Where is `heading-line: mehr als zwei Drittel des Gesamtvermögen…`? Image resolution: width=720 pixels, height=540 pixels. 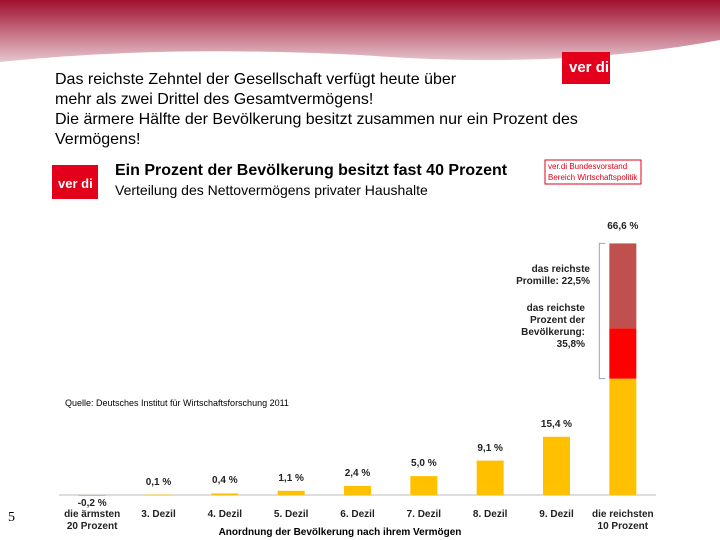
heading-line: mehr als zwei Drittel des Gesamtvermögen… is located at coordinates (214, 99).